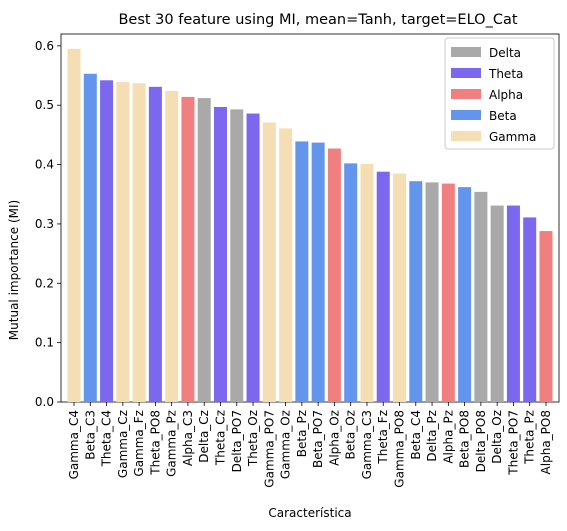 This screenshot has width=567, height=531. What do you see at coordinates (465, 439) in the screenshot?
I see `x-tick-label: Beta_PO8` at bounding box center [465, 439].